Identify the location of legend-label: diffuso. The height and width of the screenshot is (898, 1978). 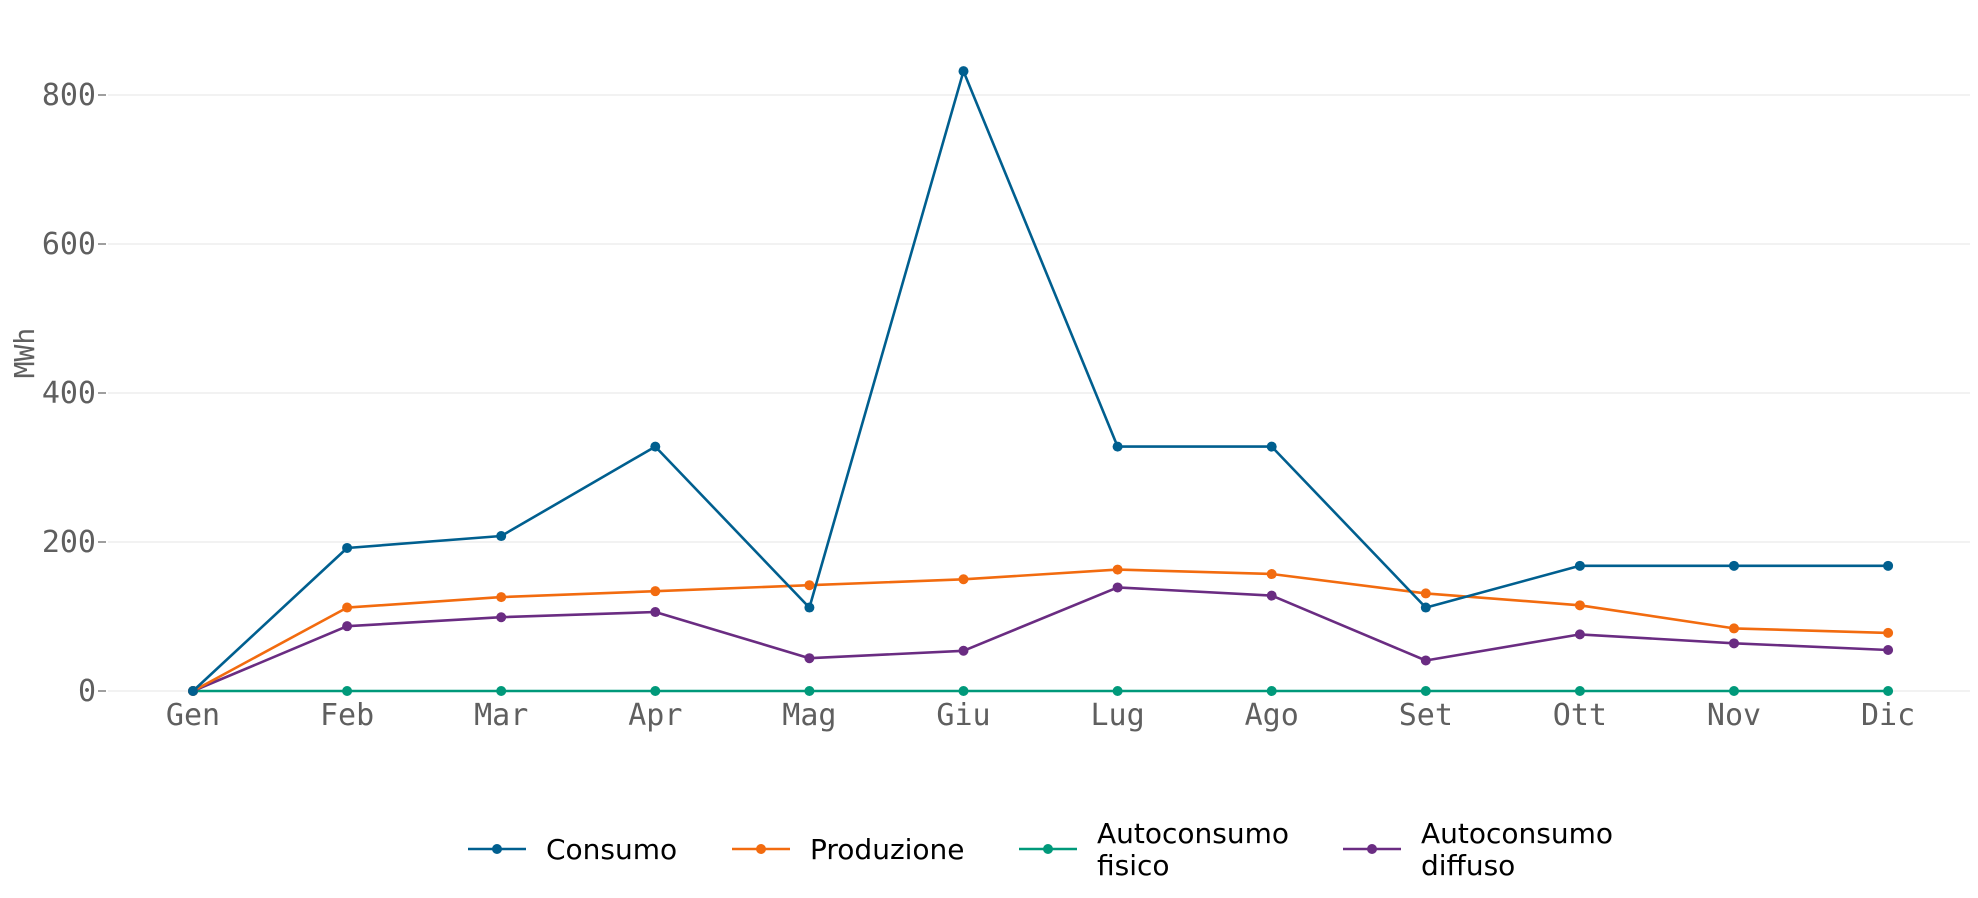
(1468, 865).